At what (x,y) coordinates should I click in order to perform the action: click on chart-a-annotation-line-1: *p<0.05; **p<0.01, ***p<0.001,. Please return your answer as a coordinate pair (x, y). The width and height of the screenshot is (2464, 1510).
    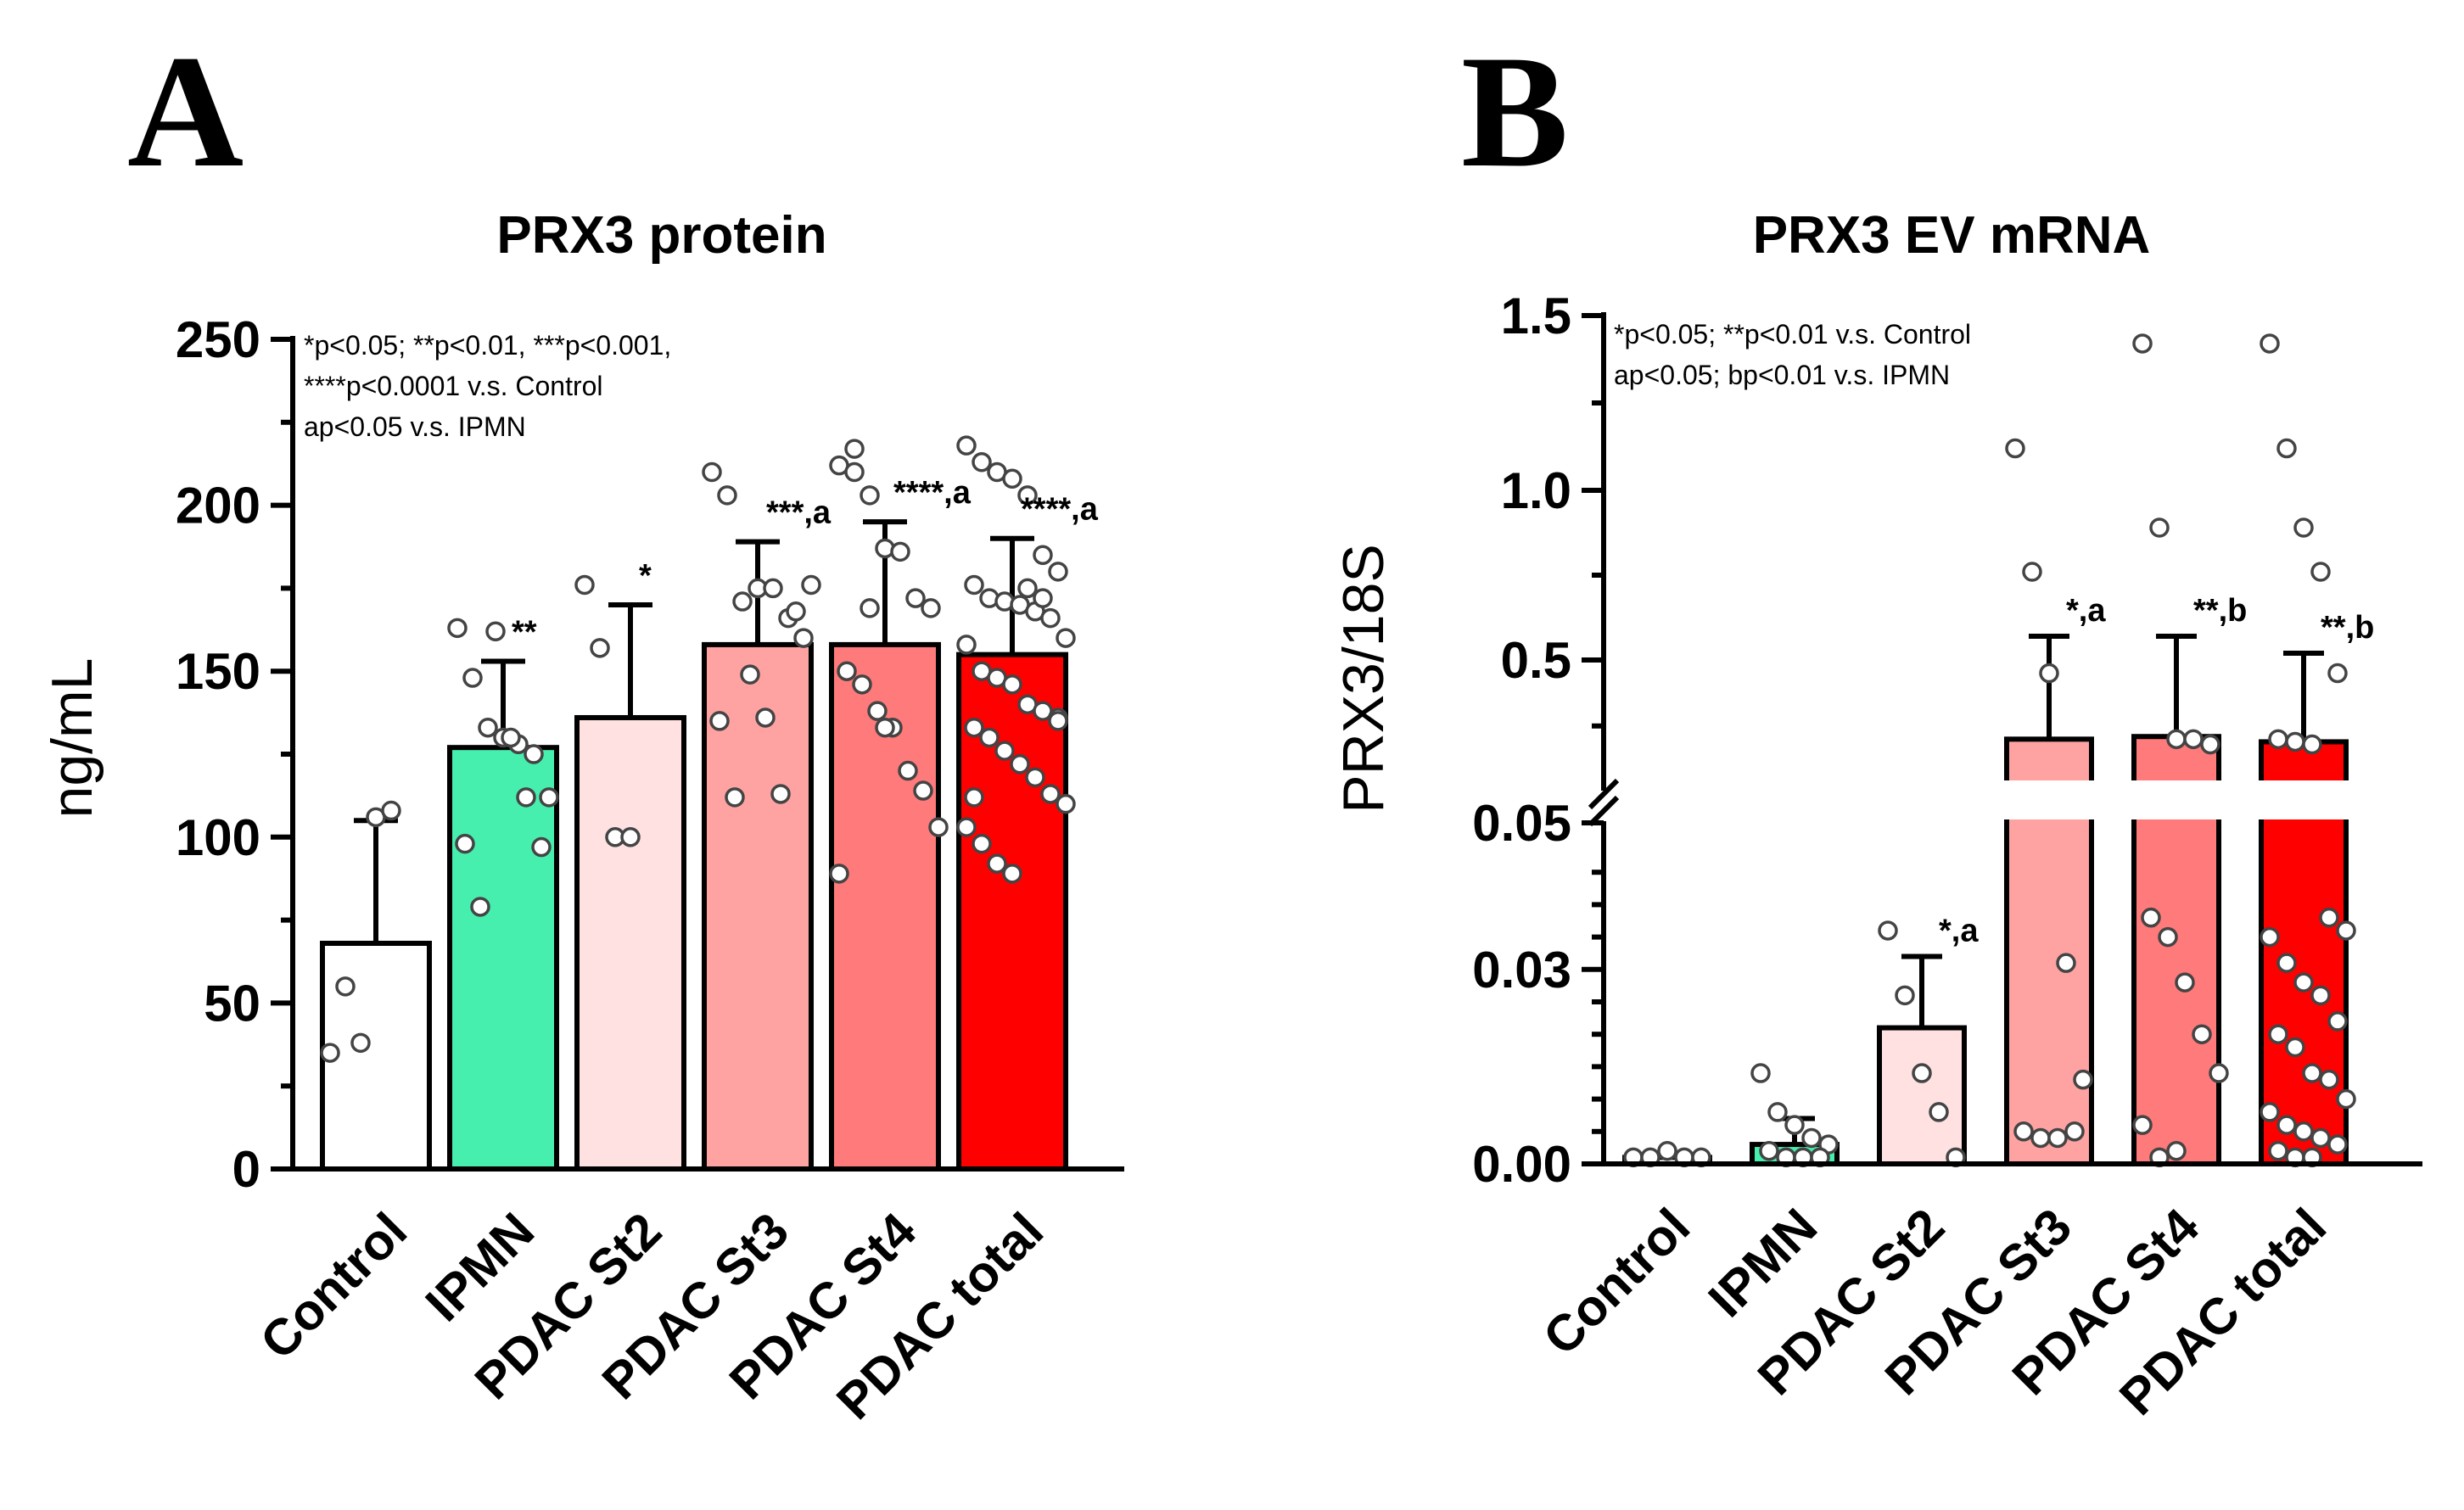
    Looking at the image, I should click on (487, 345).